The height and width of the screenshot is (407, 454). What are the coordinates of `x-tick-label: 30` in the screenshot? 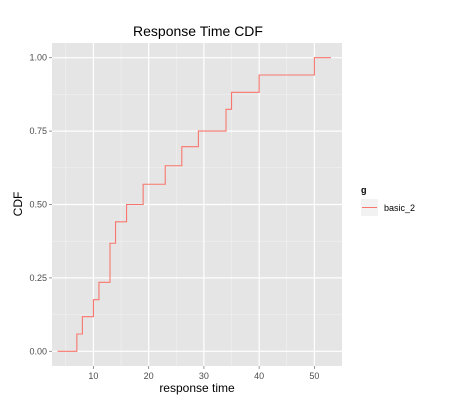 It's located at (204, 376).